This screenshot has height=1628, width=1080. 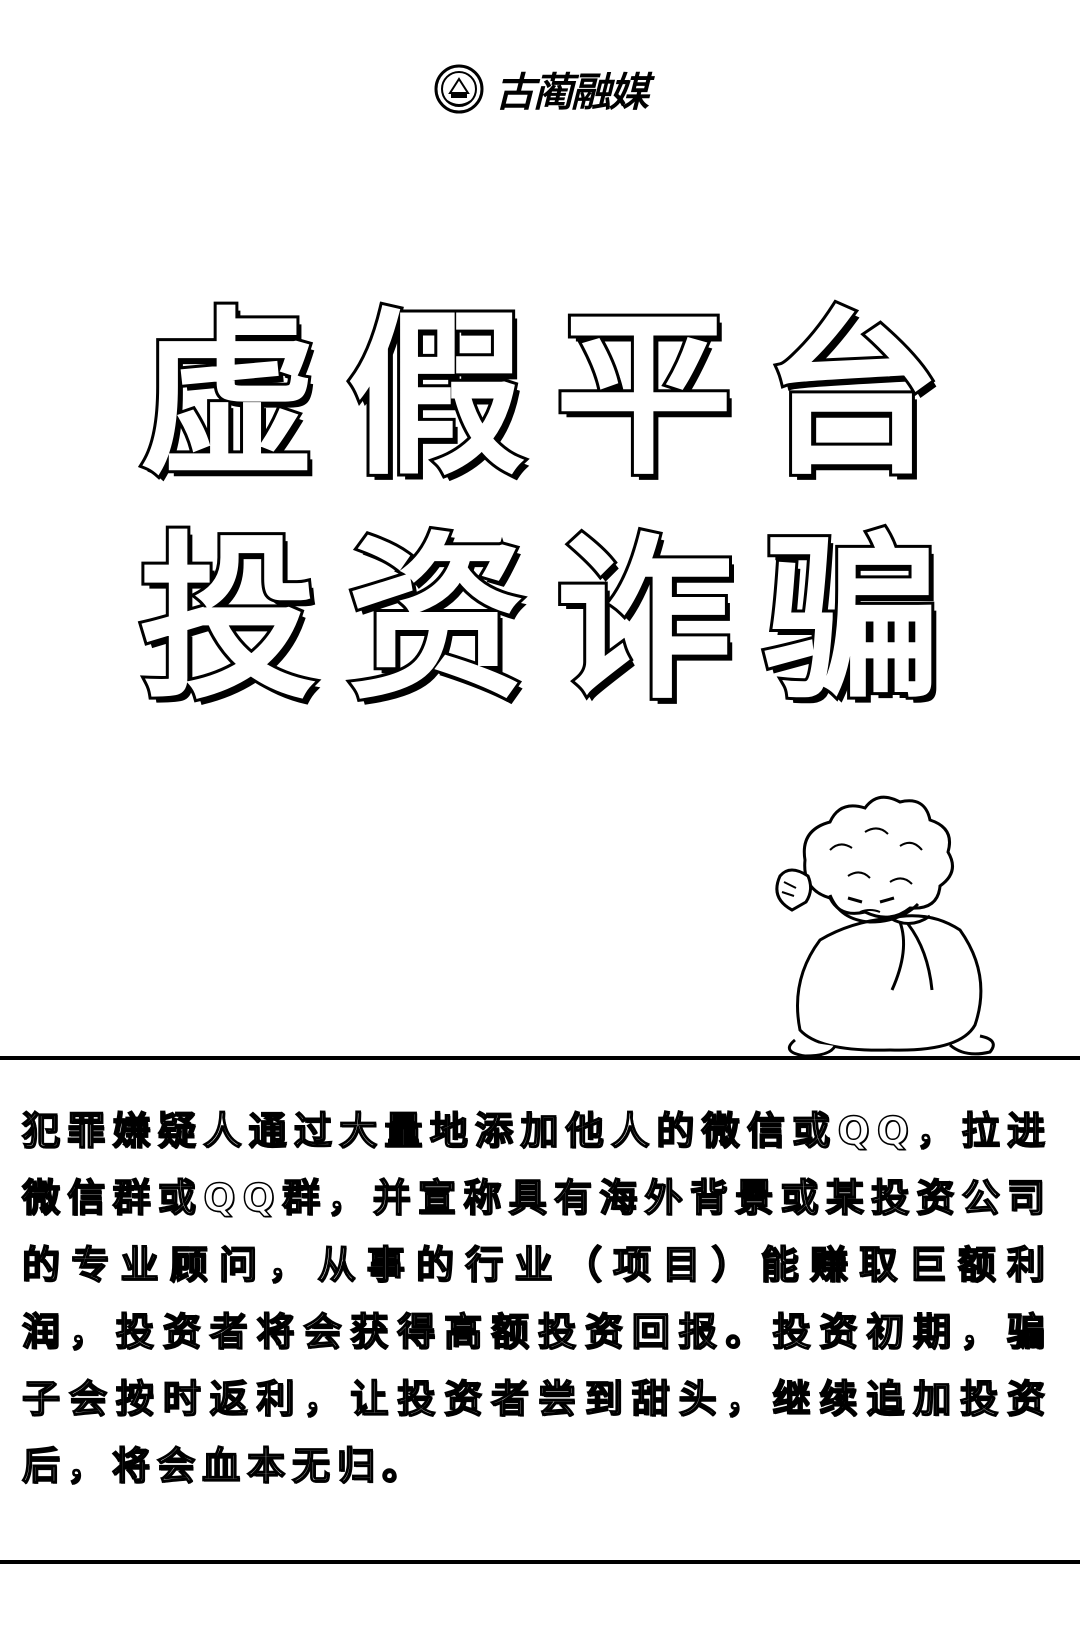 I want to click on title-line-1: 虚假平台, so click(x=553, y=395).